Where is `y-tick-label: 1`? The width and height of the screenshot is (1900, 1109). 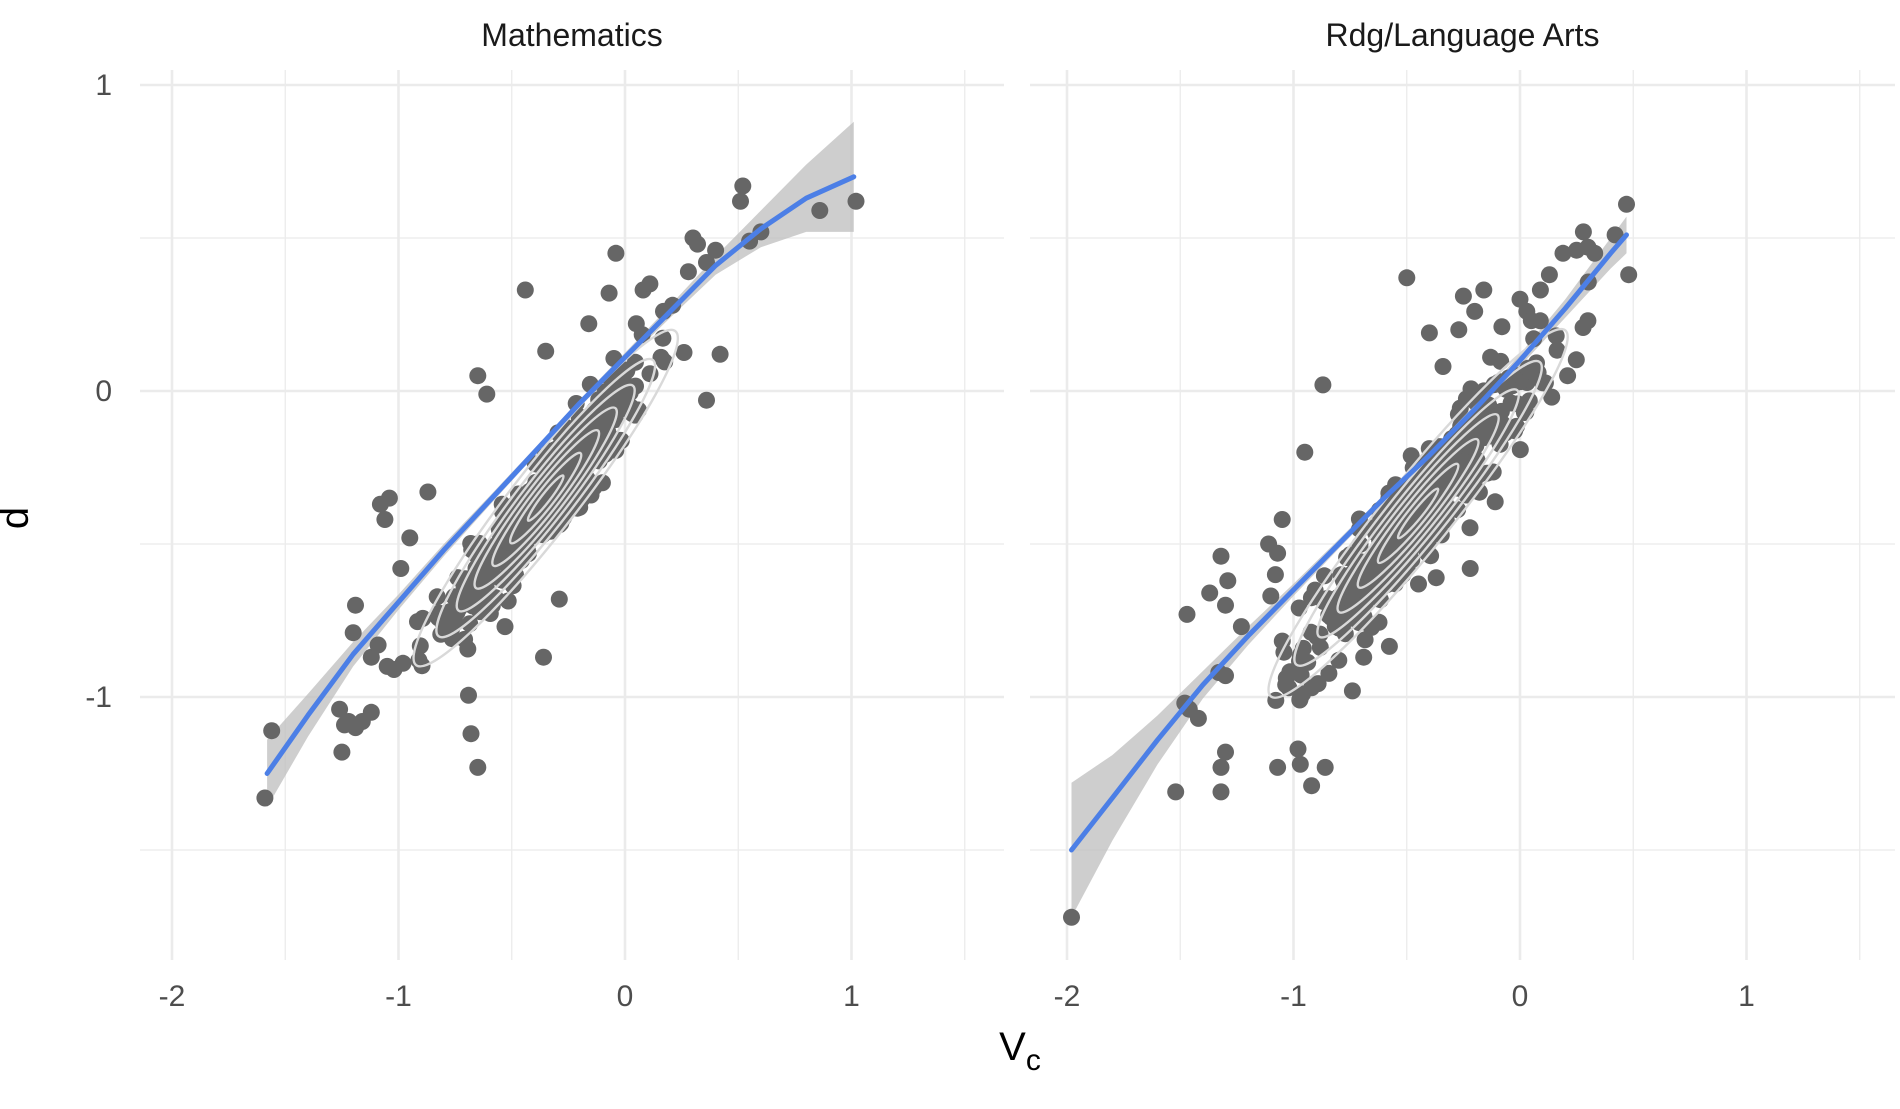 y-tick-label: 1 is located at coordinates (103, 85).